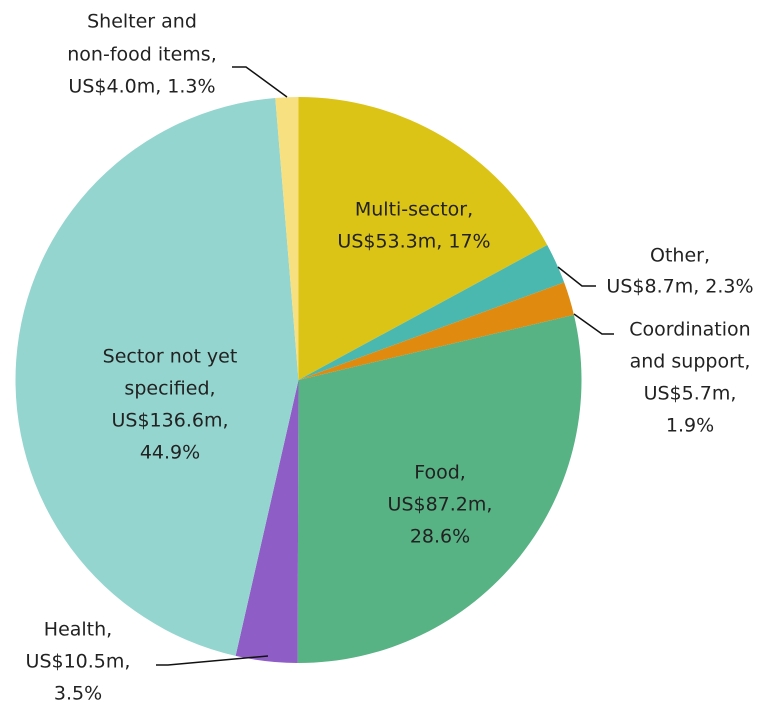 This screenshot has width=764, height=702. Describe the element at coordinates (170, 453) in the screenshot. I see `slice-label: 44.9%` at that location.